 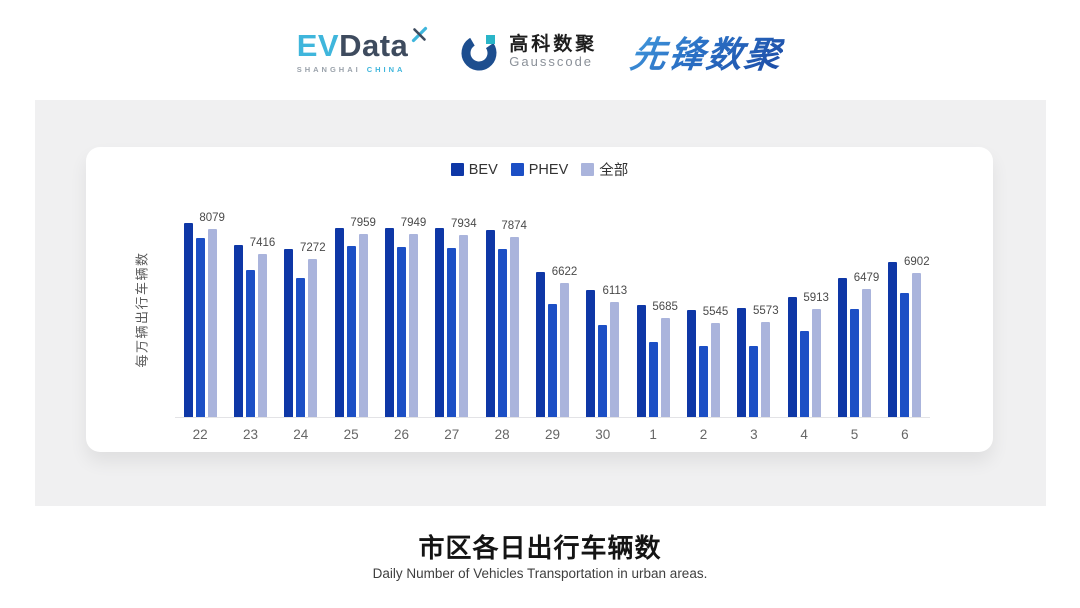 What do you see at coordinates (854, 308) in the screenshot?
I see `bar-group: 6479` at bounding box center [854, 308].